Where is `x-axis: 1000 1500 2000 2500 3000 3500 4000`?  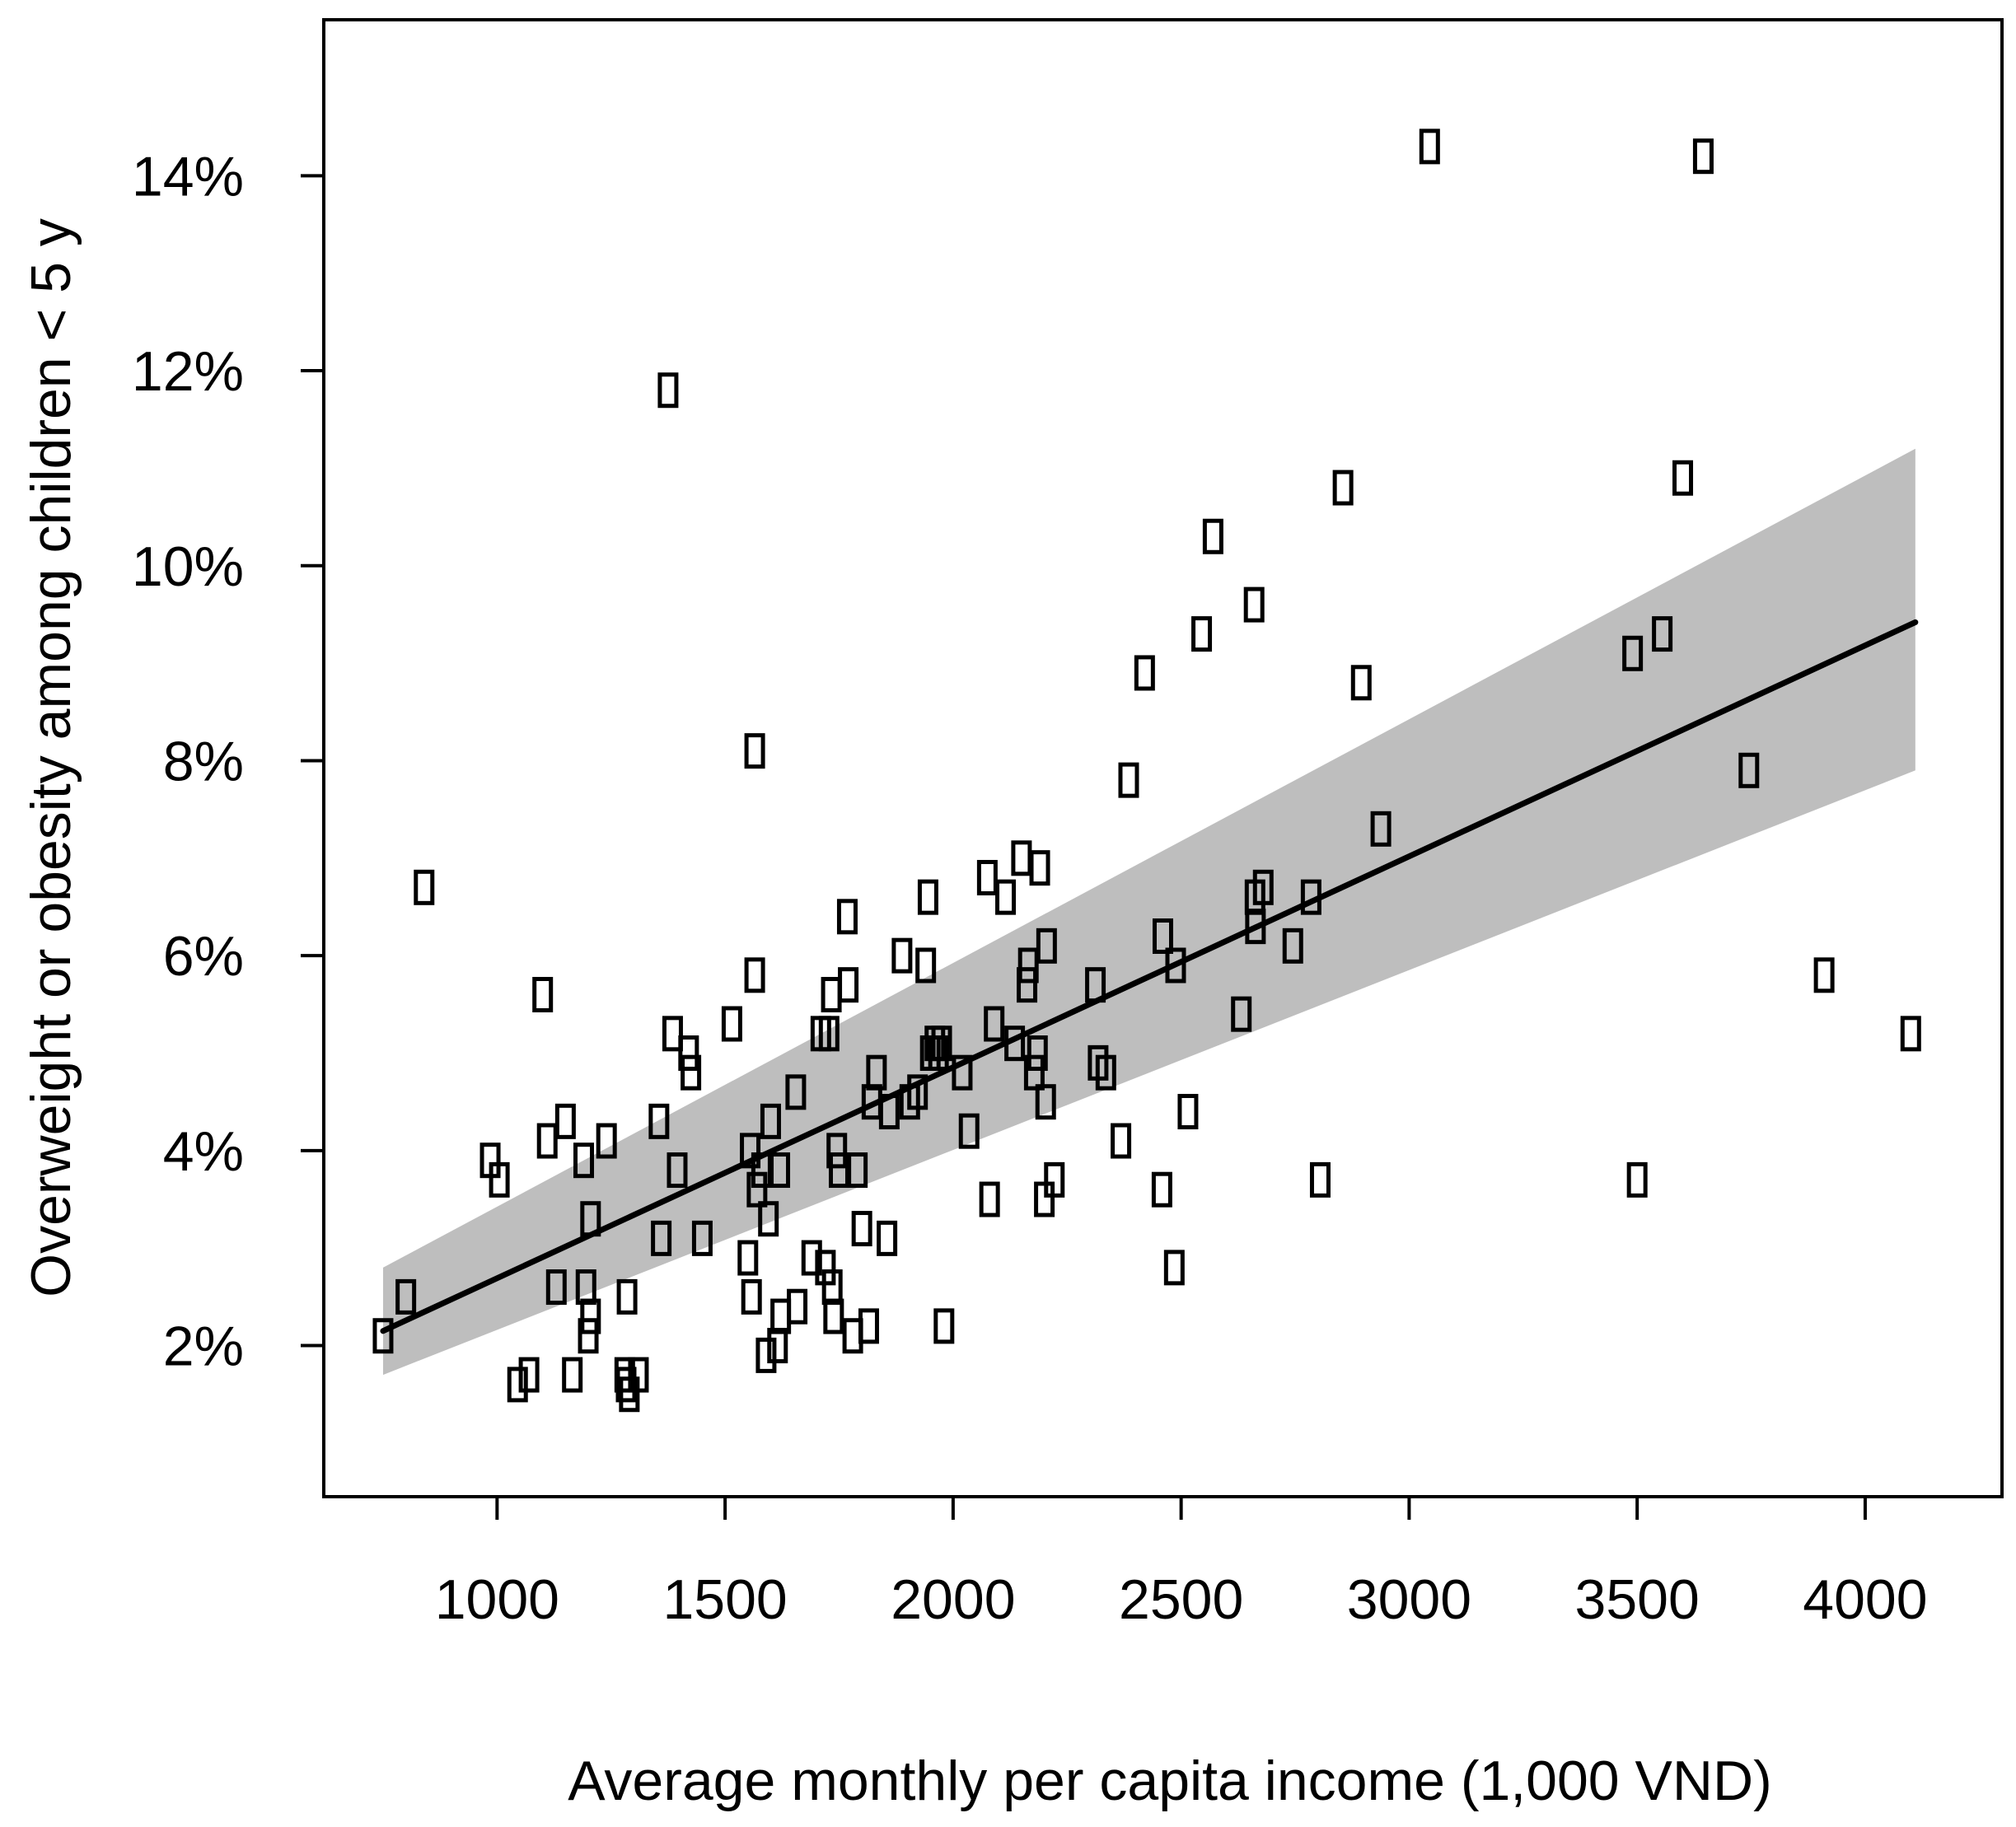
x-axis: 1000 1500 2000 2500 3000 3500 4000 is located at coordinates (1181, 1563).